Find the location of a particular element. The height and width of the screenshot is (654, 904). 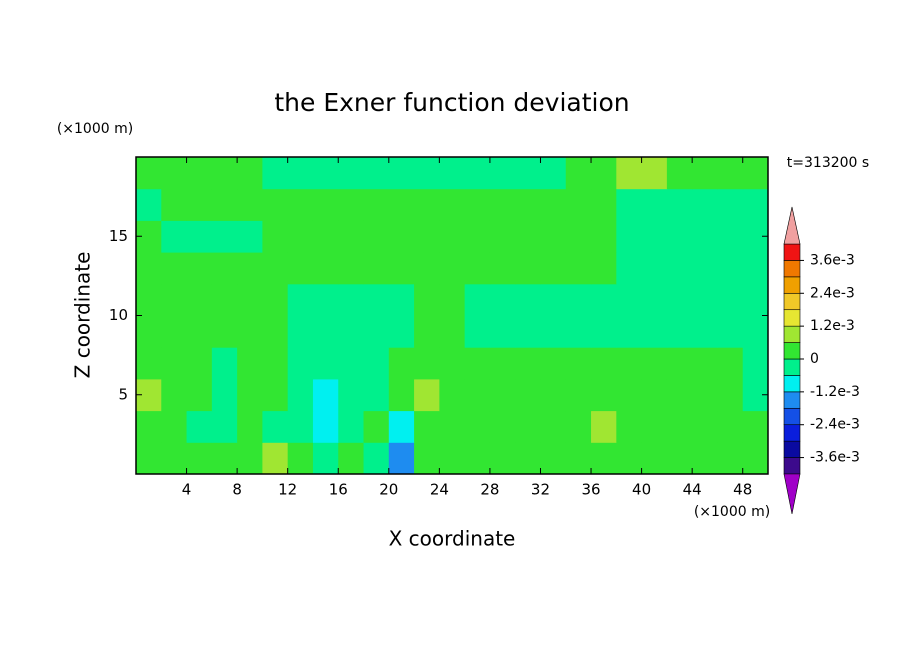

x-tick-label: 48 is located at coordinates (742, 490).